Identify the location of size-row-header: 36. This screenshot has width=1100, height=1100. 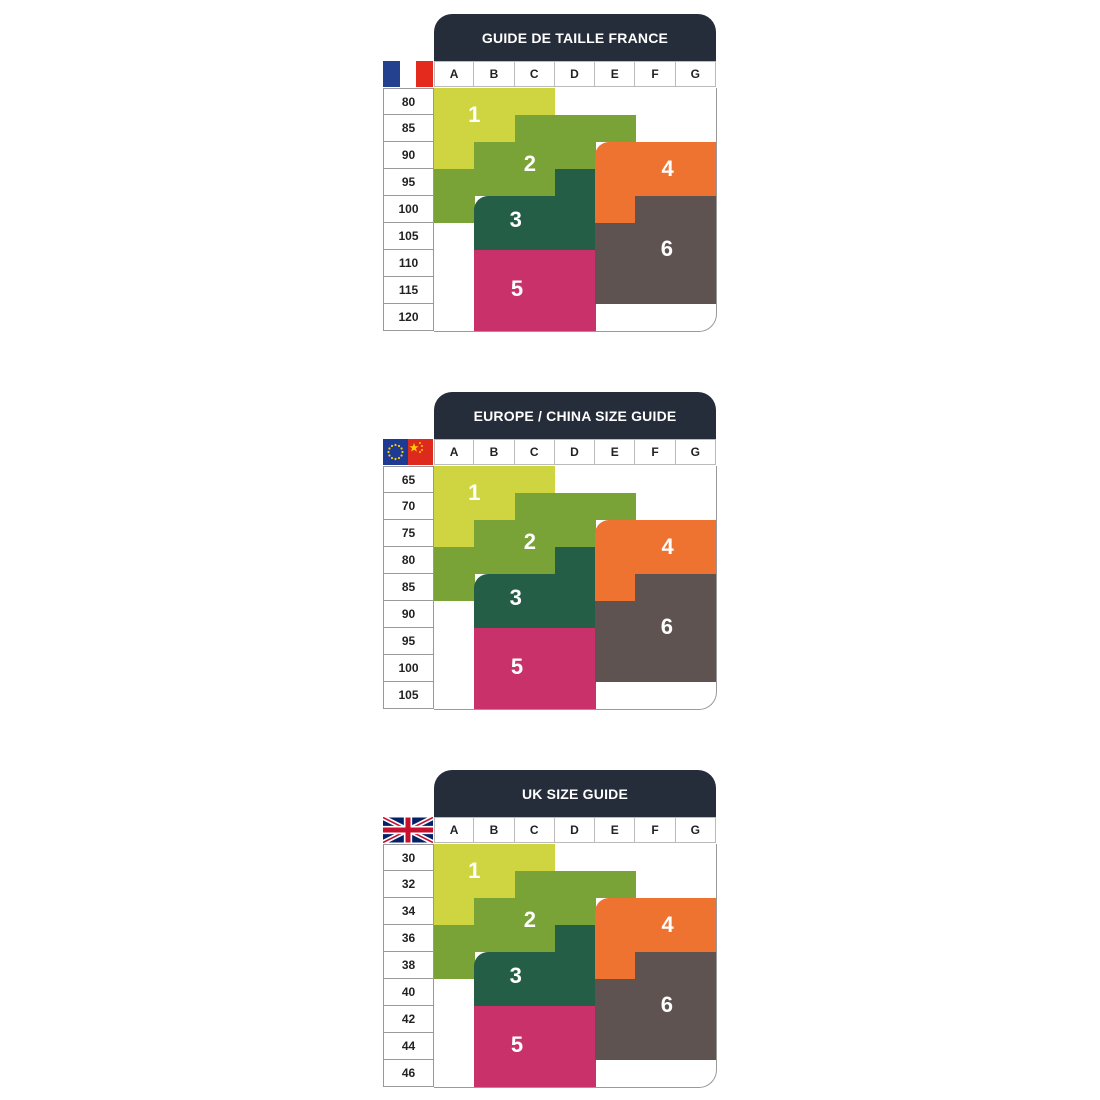
(408, 938).